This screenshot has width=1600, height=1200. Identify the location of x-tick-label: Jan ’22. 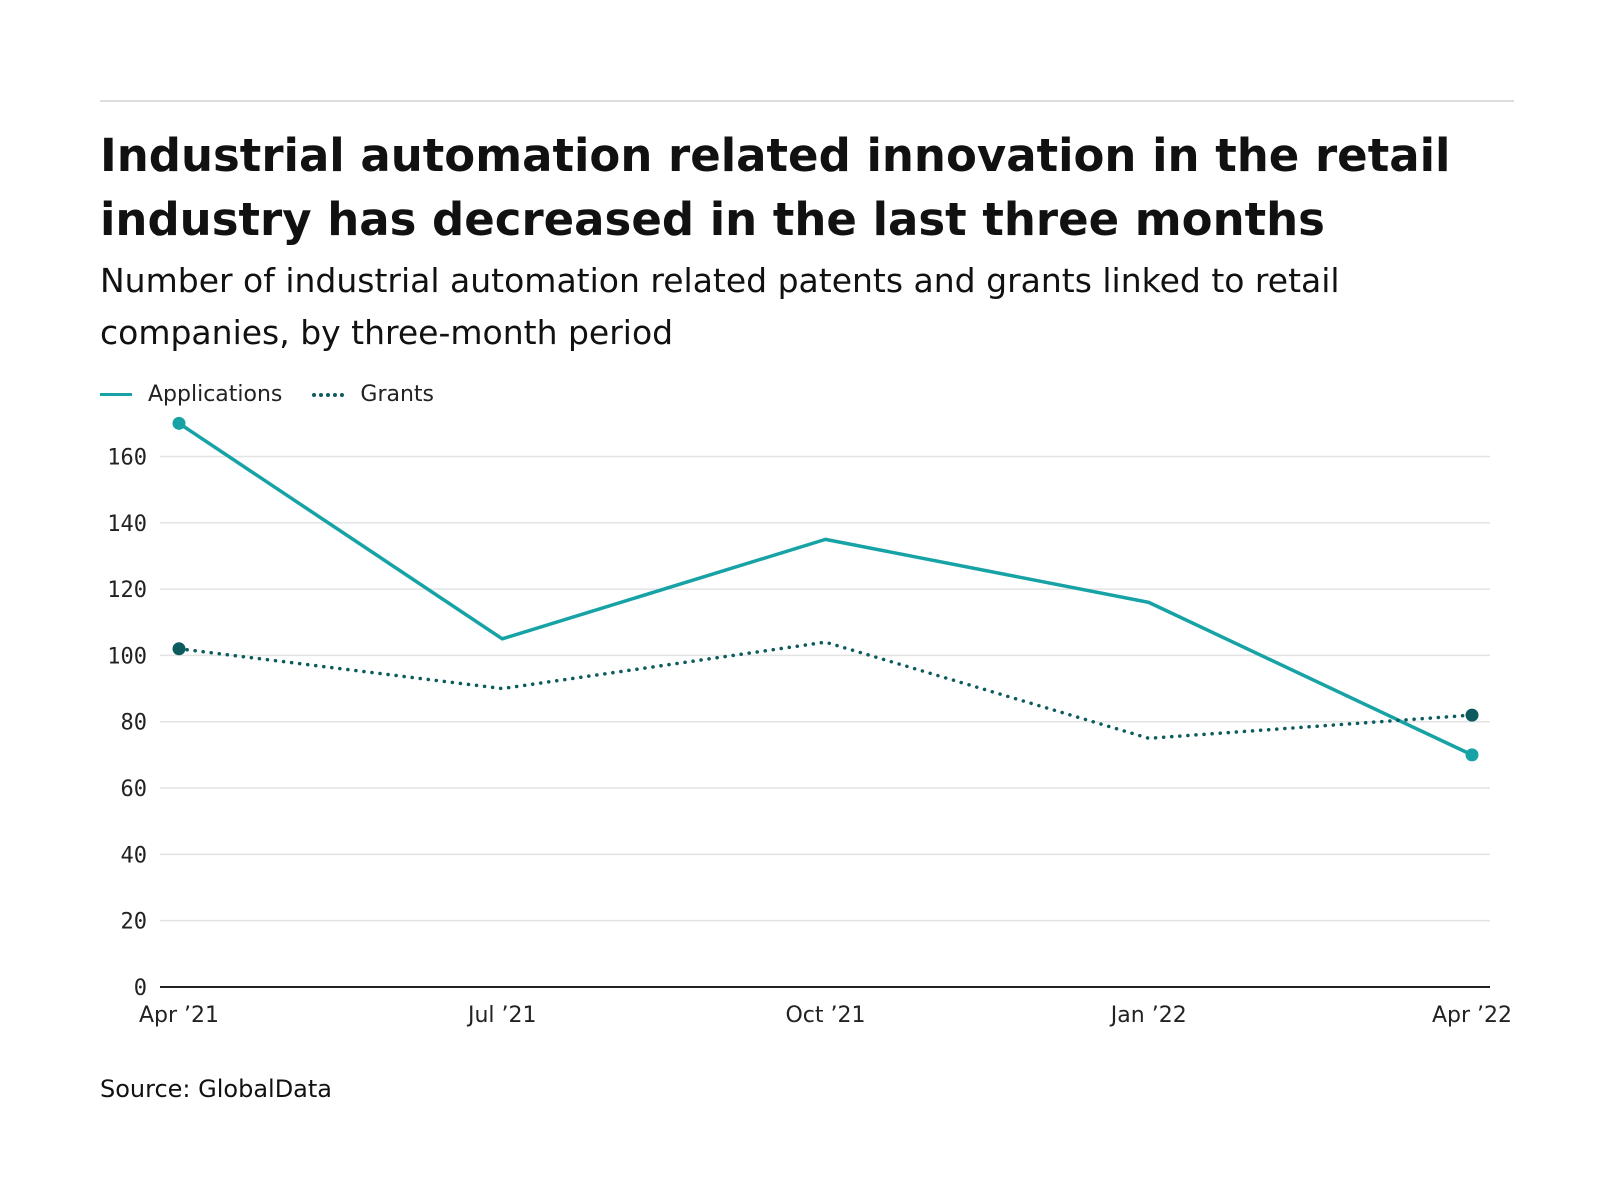
(1148, 1015).